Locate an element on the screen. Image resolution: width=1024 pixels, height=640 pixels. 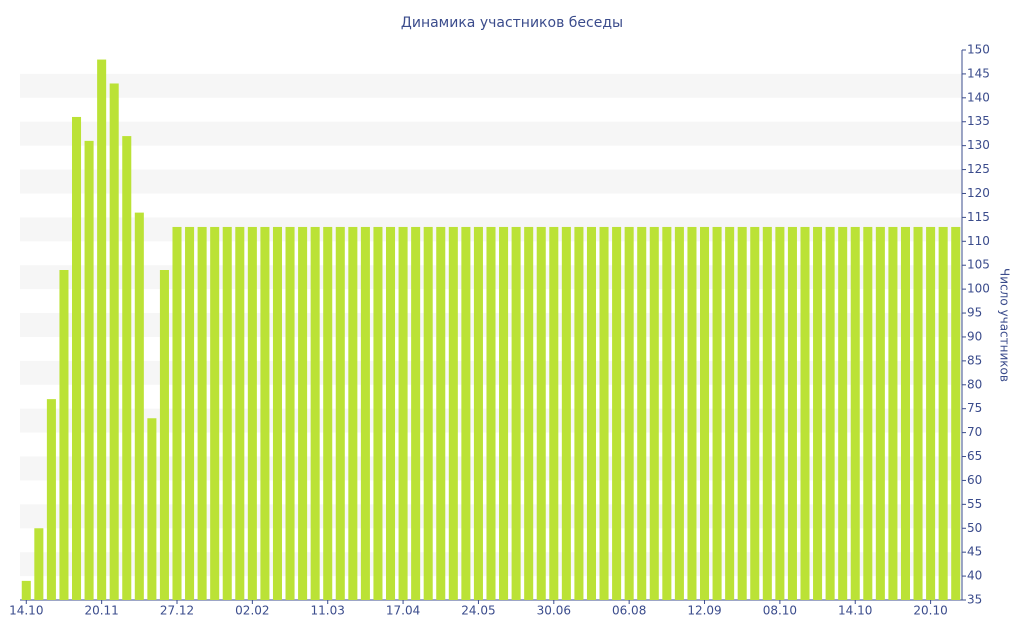
x-tick-label: 17.04 is located at coordinates (403, 611).